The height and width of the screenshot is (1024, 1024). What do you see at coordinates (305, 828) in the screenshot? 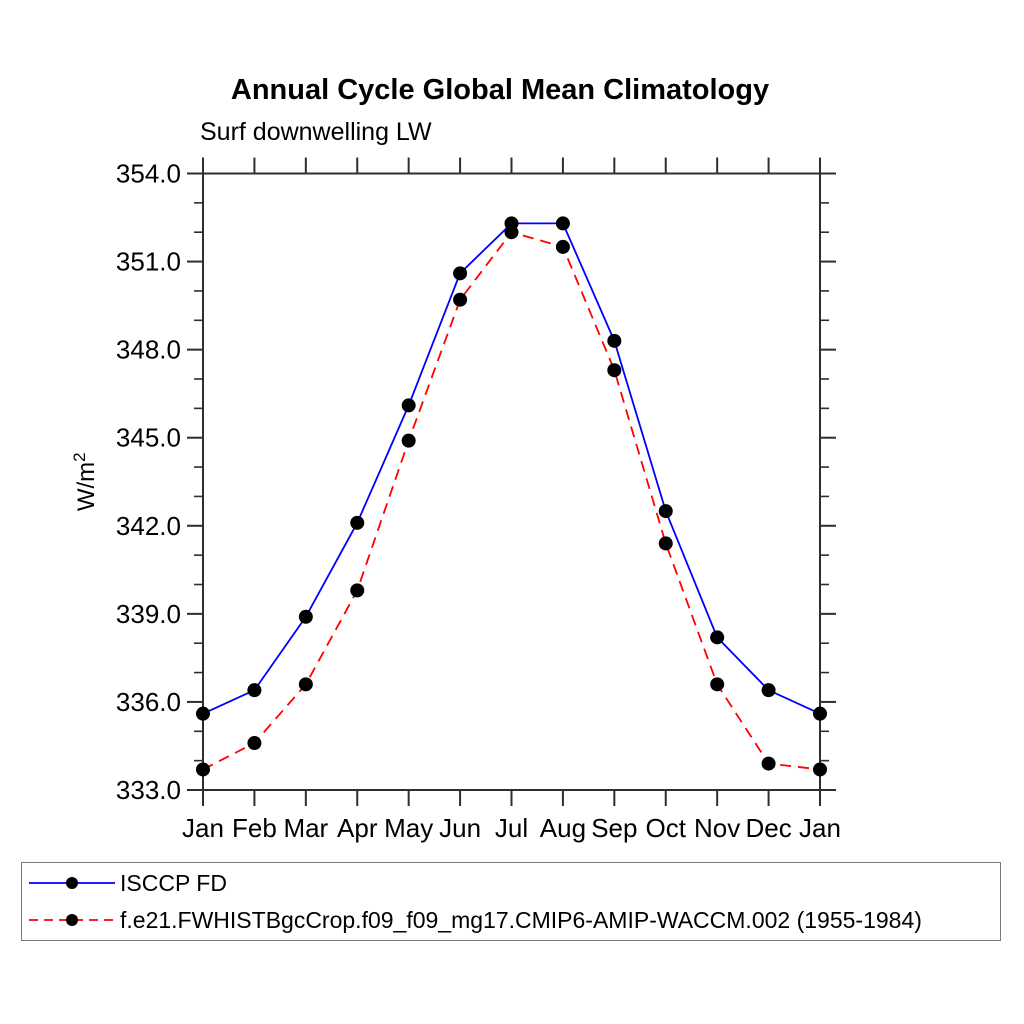
I see `x-tick-label: Mar` at bounding box center [305, 828].